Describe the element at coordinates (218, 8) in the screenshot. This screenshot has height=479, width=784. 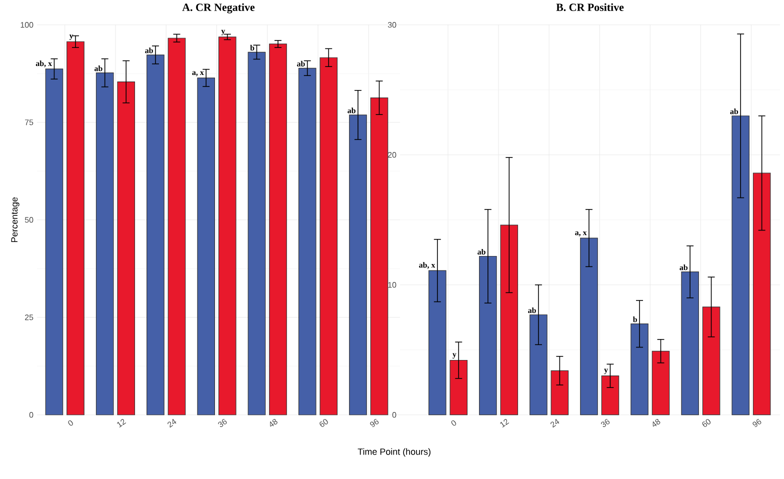
I see `chart-title: A. CR Negative` at that location.